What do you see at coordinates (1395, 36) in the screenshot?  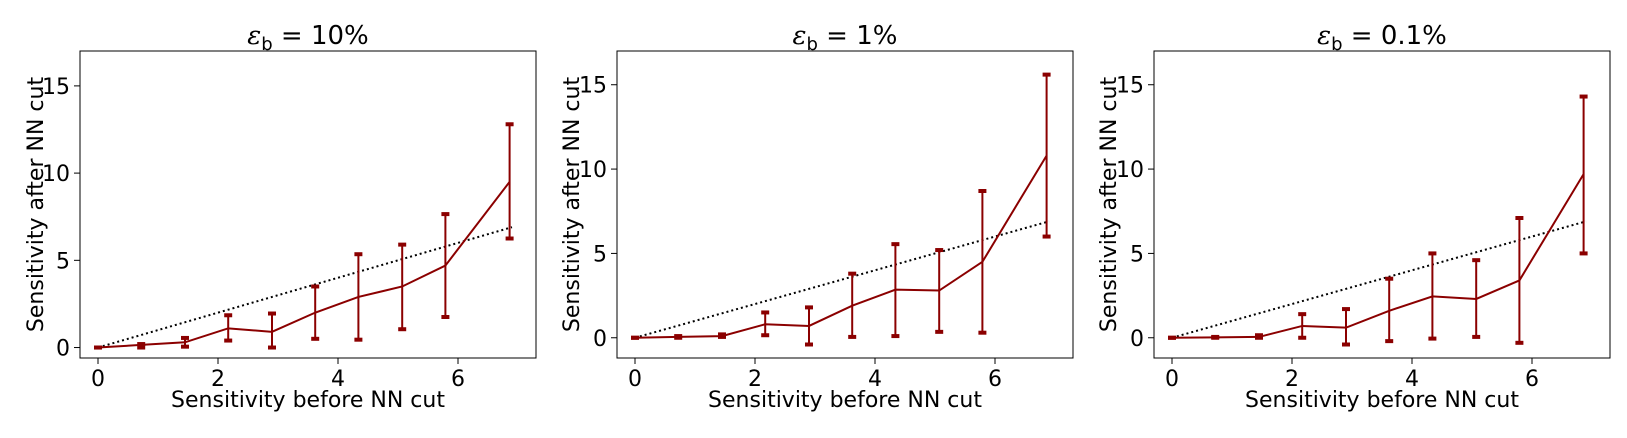 I see `title-value: = 0.1%` at bounding box center [1395, 36].